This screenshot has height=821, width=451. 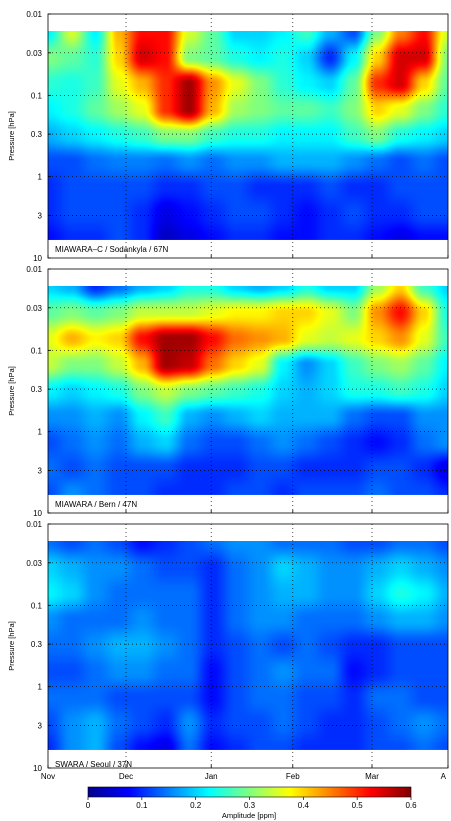 I want to click on colorbar-tick-label: 0.1, so click(x=142, y=805).